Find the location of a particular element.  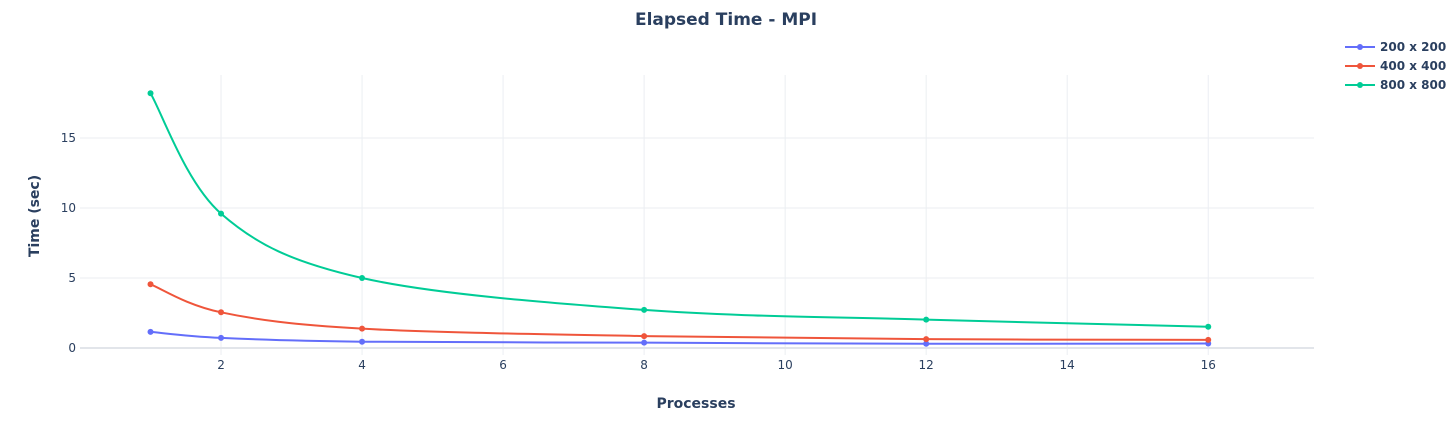

legend-item: 800 x 800 is located at coordinates (1395, 85).